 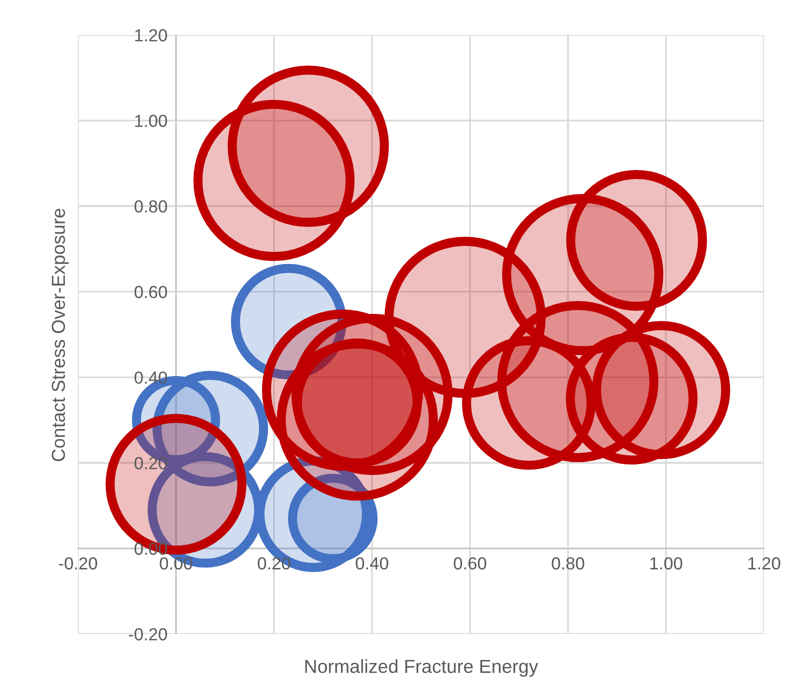 I want to click on x-axis-title: Normalized Fracture Energy, so click(x=421, y=668).